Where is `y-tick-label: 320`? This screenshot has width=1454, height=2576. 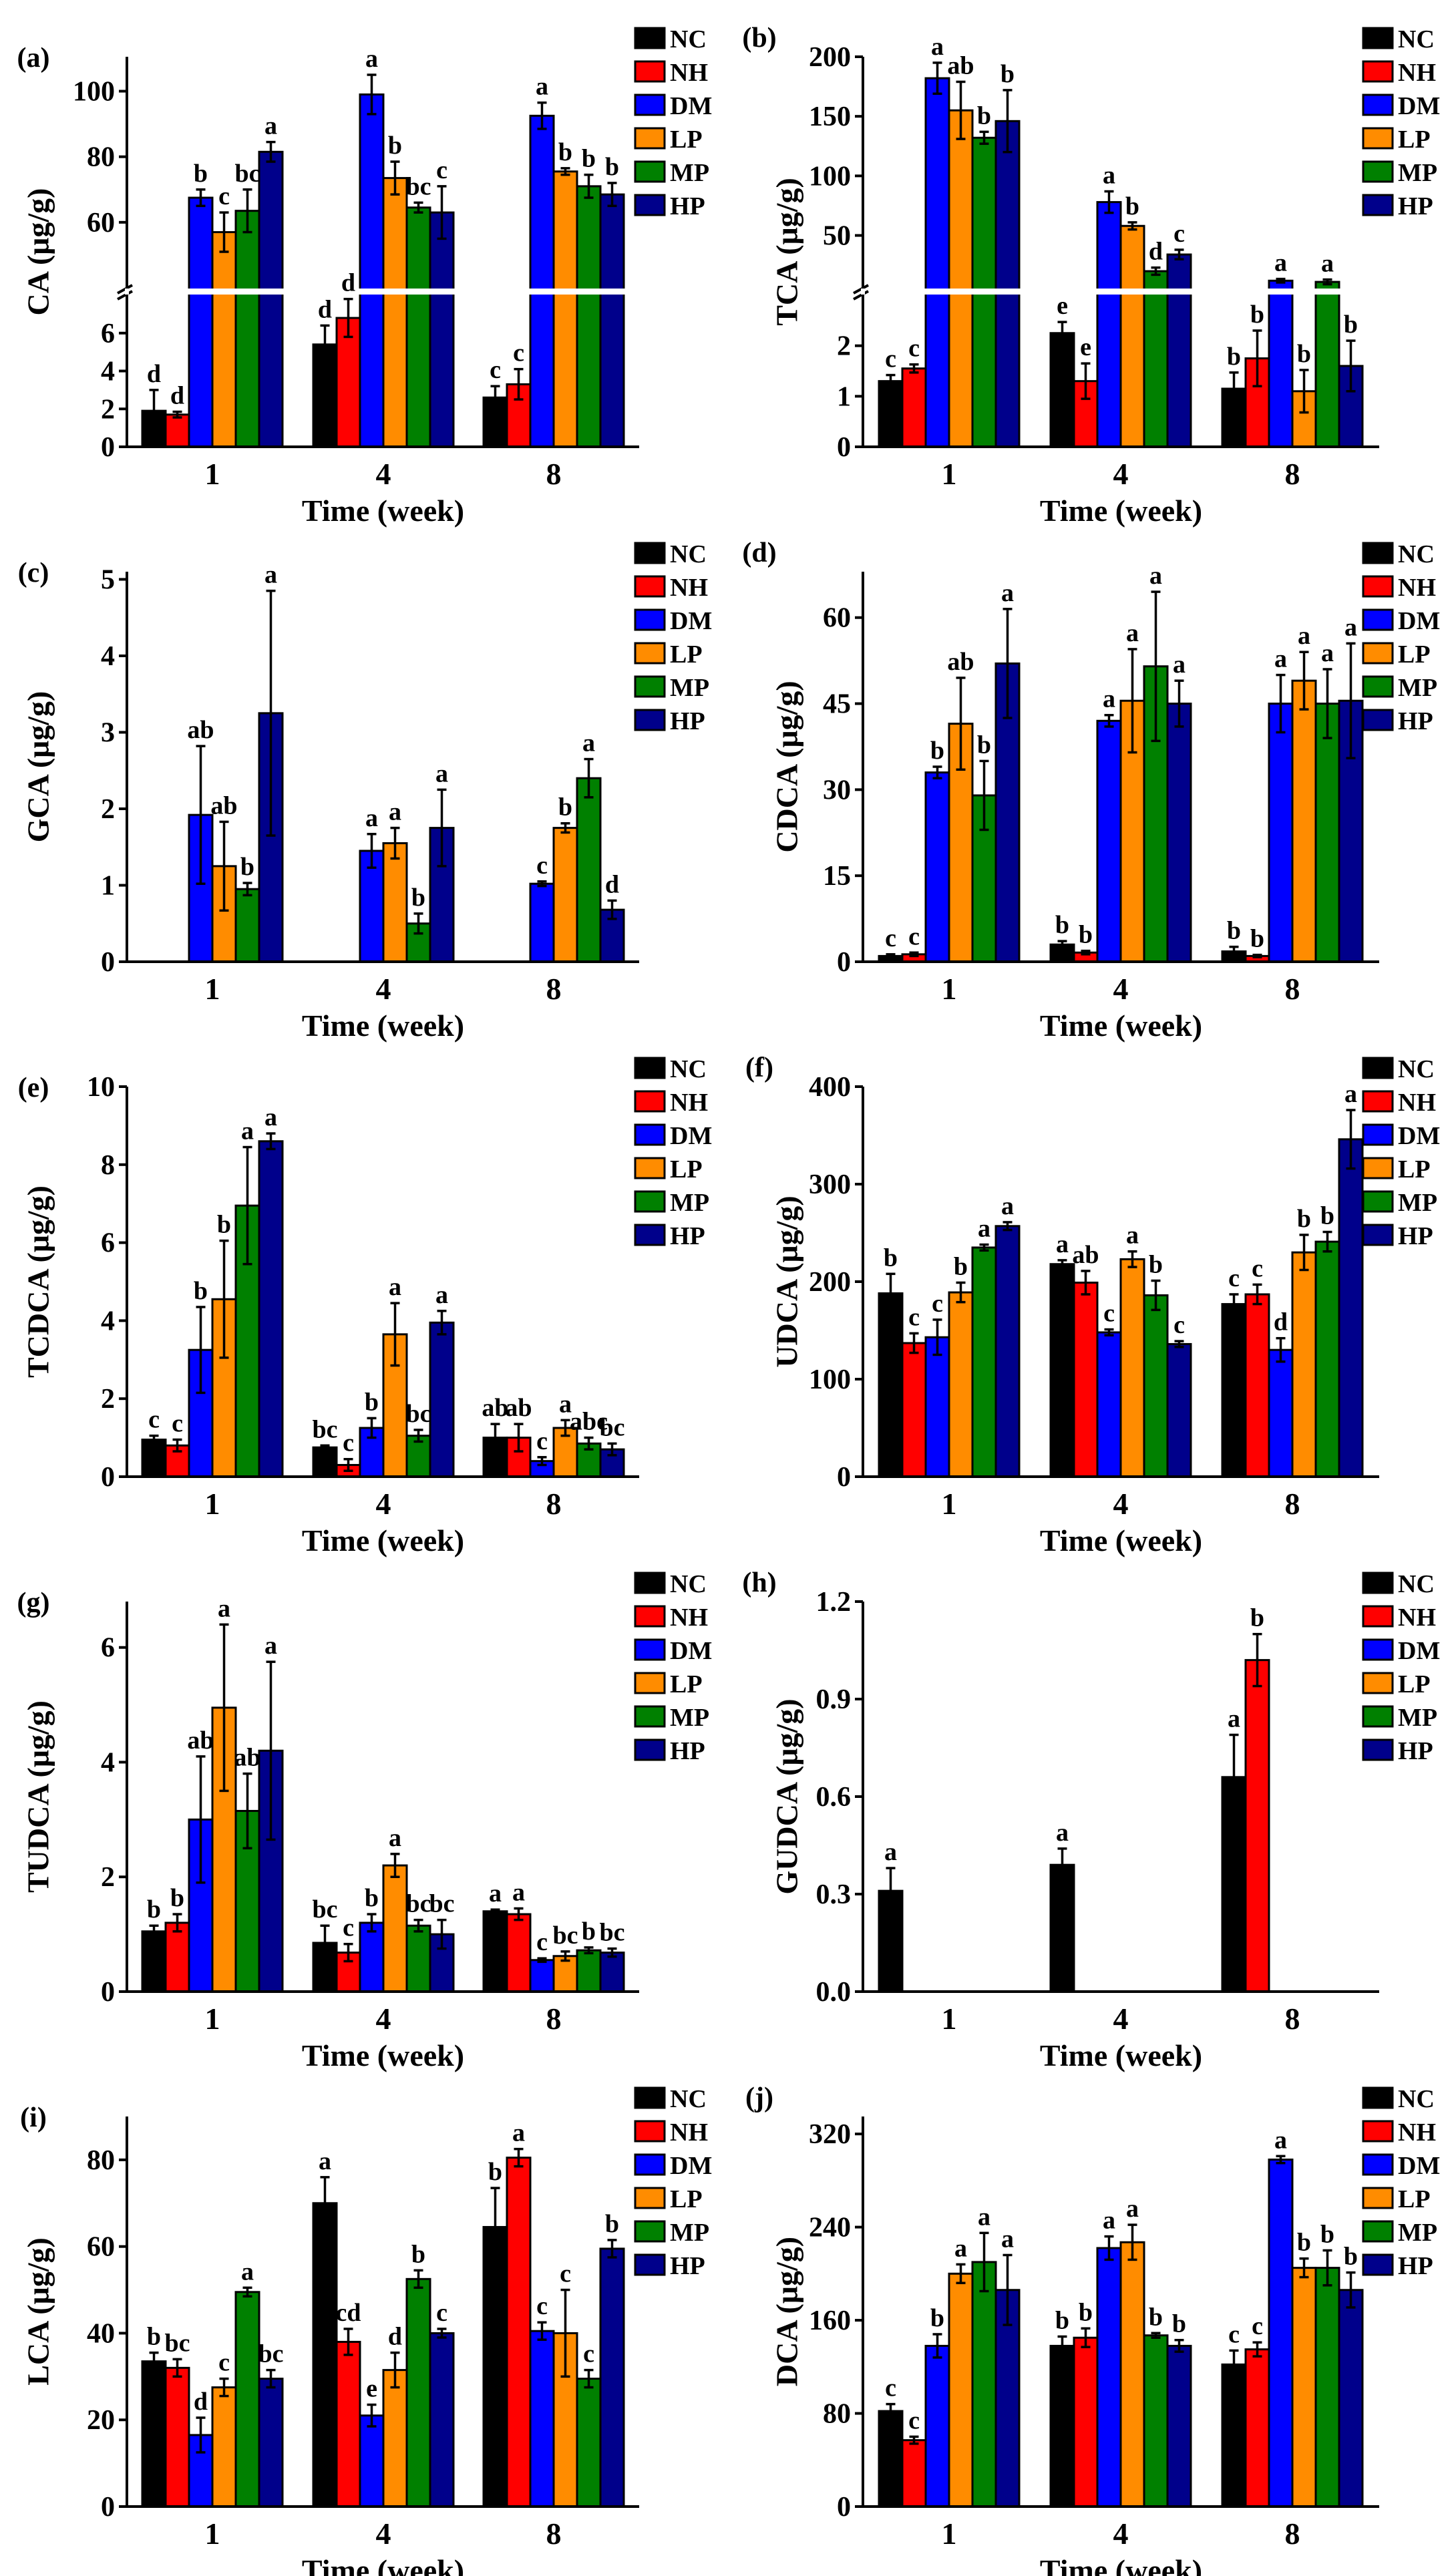 y-tick-label: 320 is located at coordinates (830, 2134).